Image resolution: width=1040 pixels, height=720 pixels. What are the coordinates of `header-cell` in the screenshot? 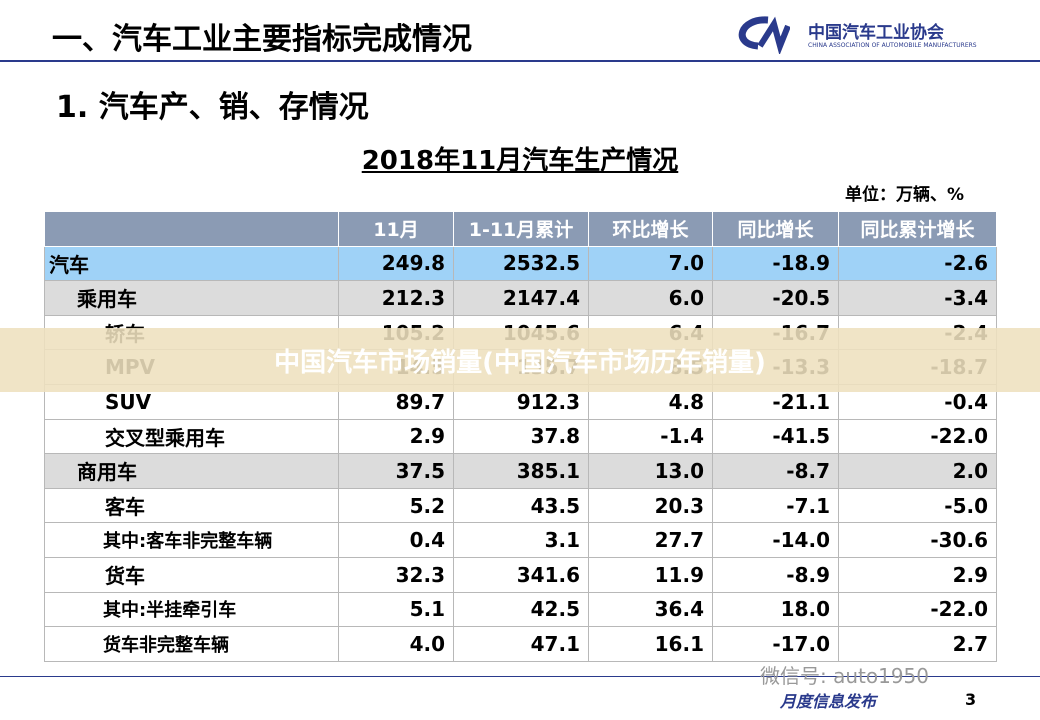 It's located at (191, 229).